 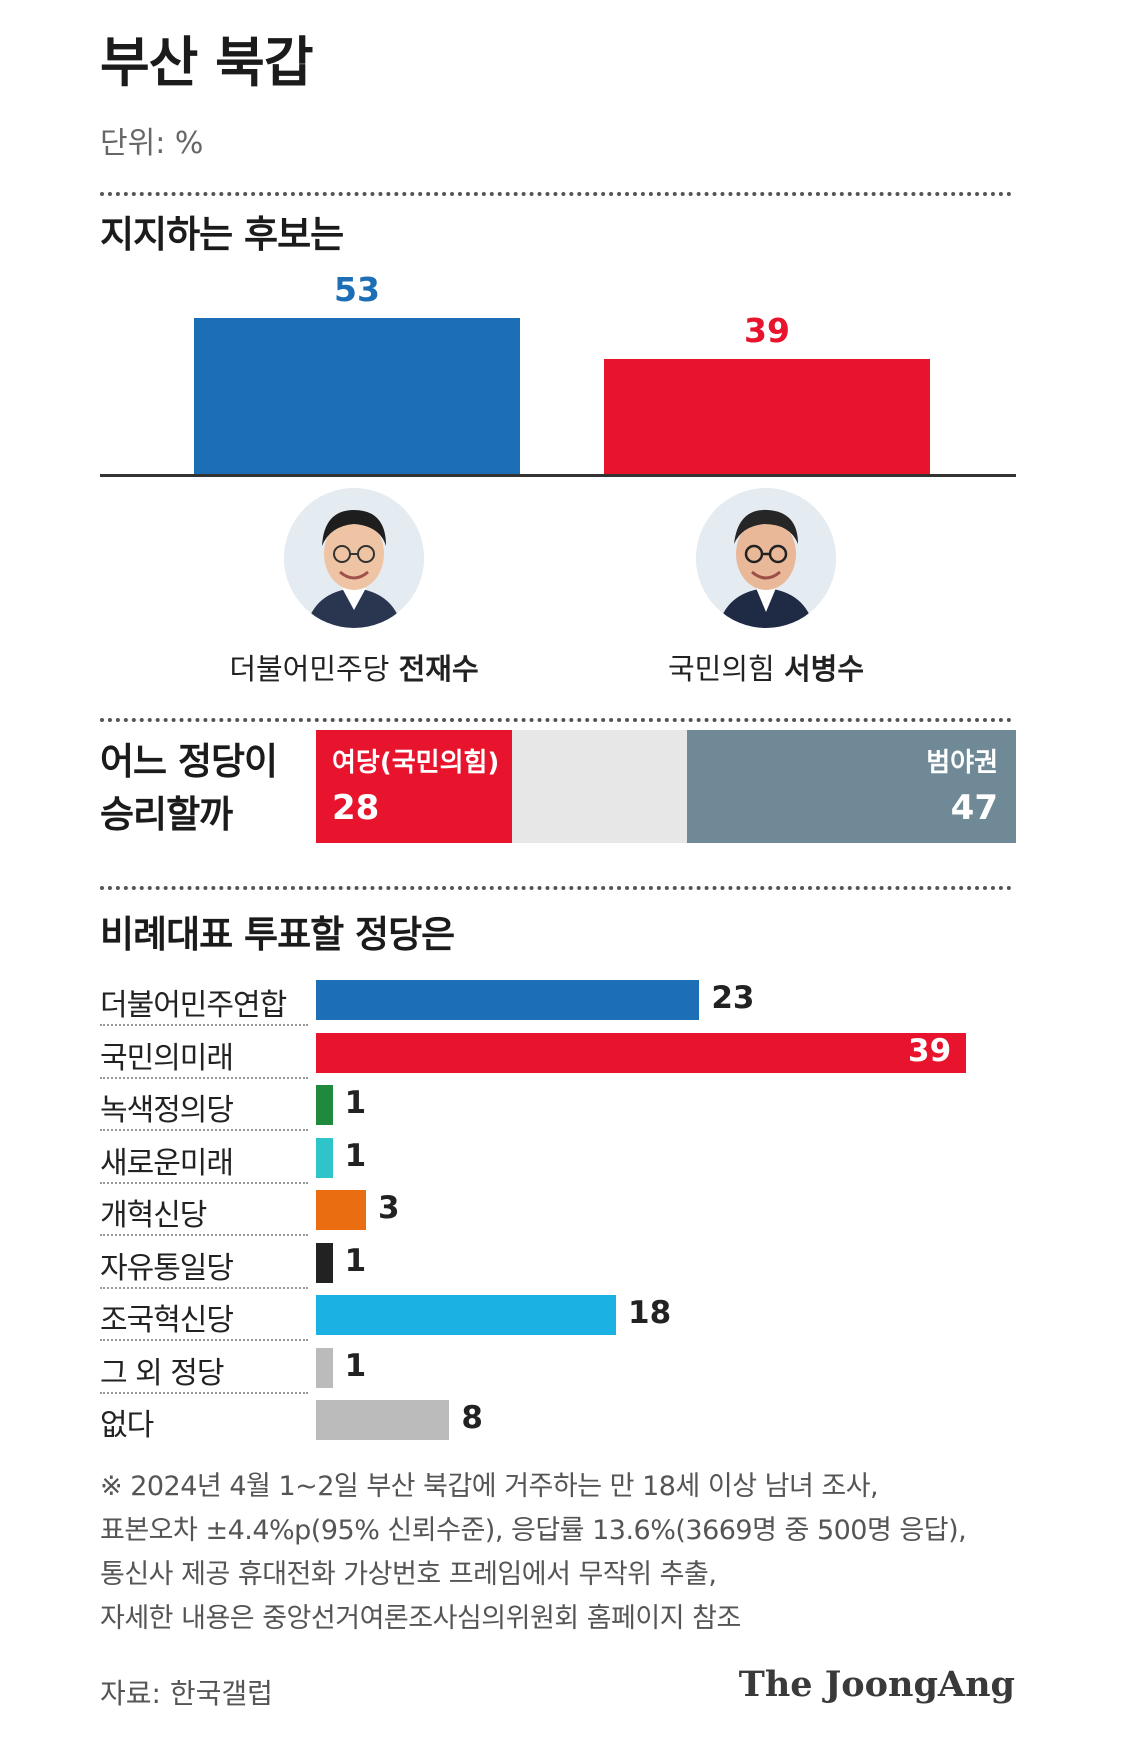 What do you see at coordinates (207, 62) in the screenshot?
I see `page-title: 부산 북갑` at bounding box center [207, 62].